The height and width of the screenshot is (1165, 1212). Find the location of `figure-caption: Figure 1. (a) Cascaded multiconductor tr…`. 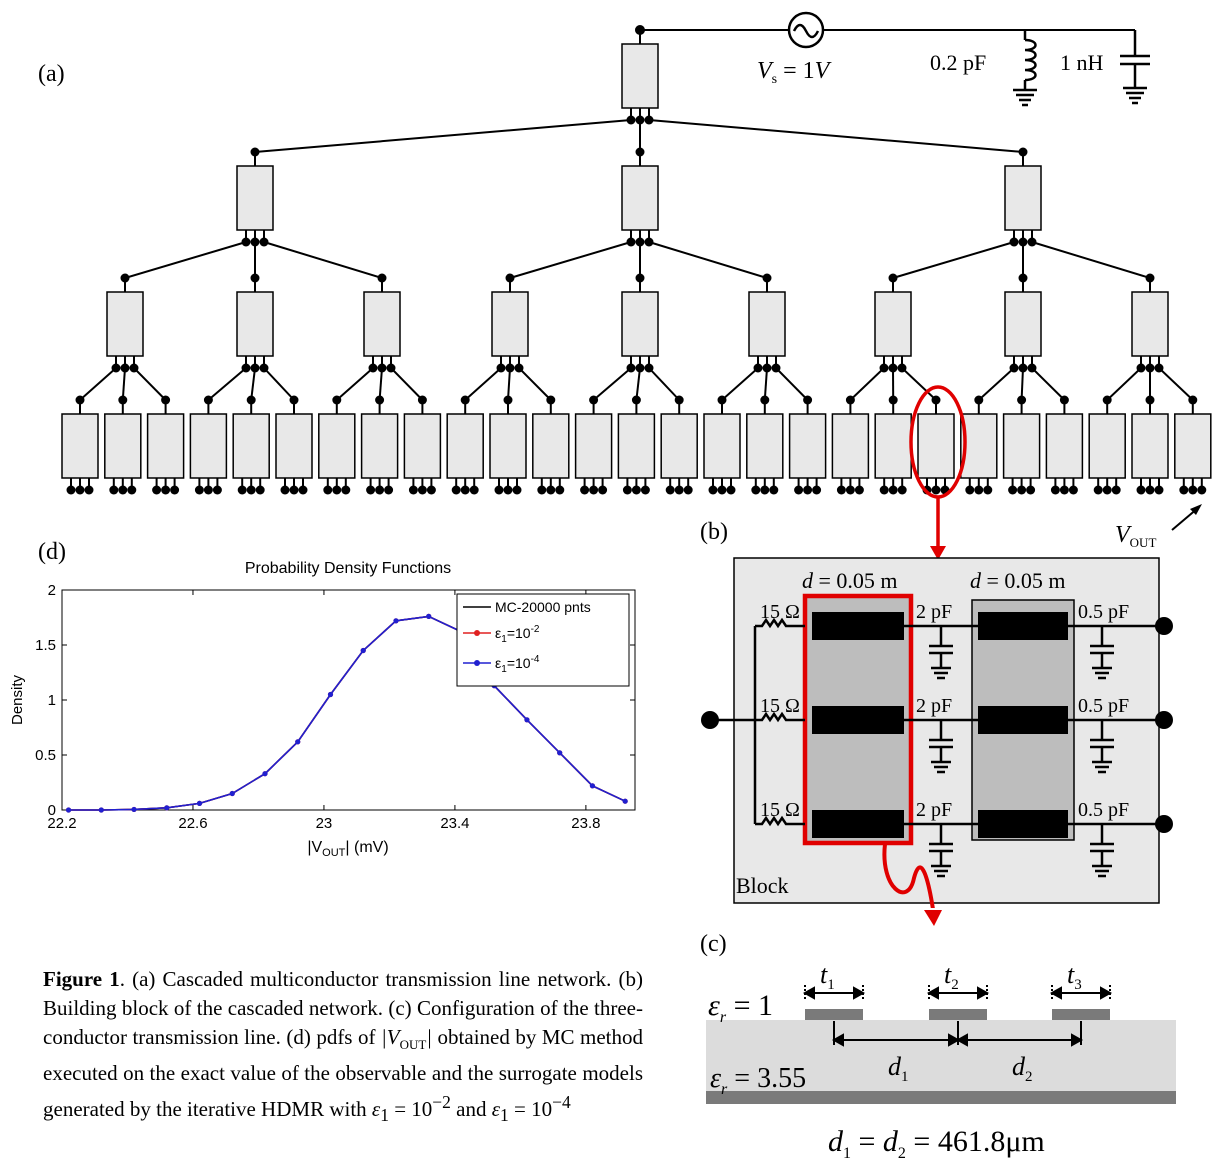

figure-caption: Figure 1. (a) Cascaded multiconductor tr… is located at coordinates (343, 1046).